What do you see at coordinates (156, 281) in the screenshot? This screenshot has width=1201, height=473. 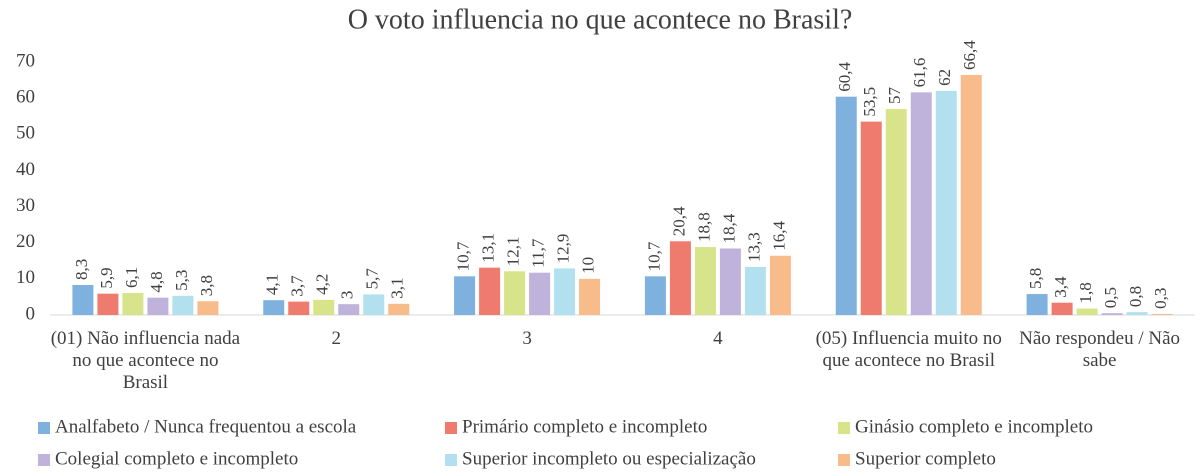 I see `data-label: 4,8` at bounding box center [156, 281].